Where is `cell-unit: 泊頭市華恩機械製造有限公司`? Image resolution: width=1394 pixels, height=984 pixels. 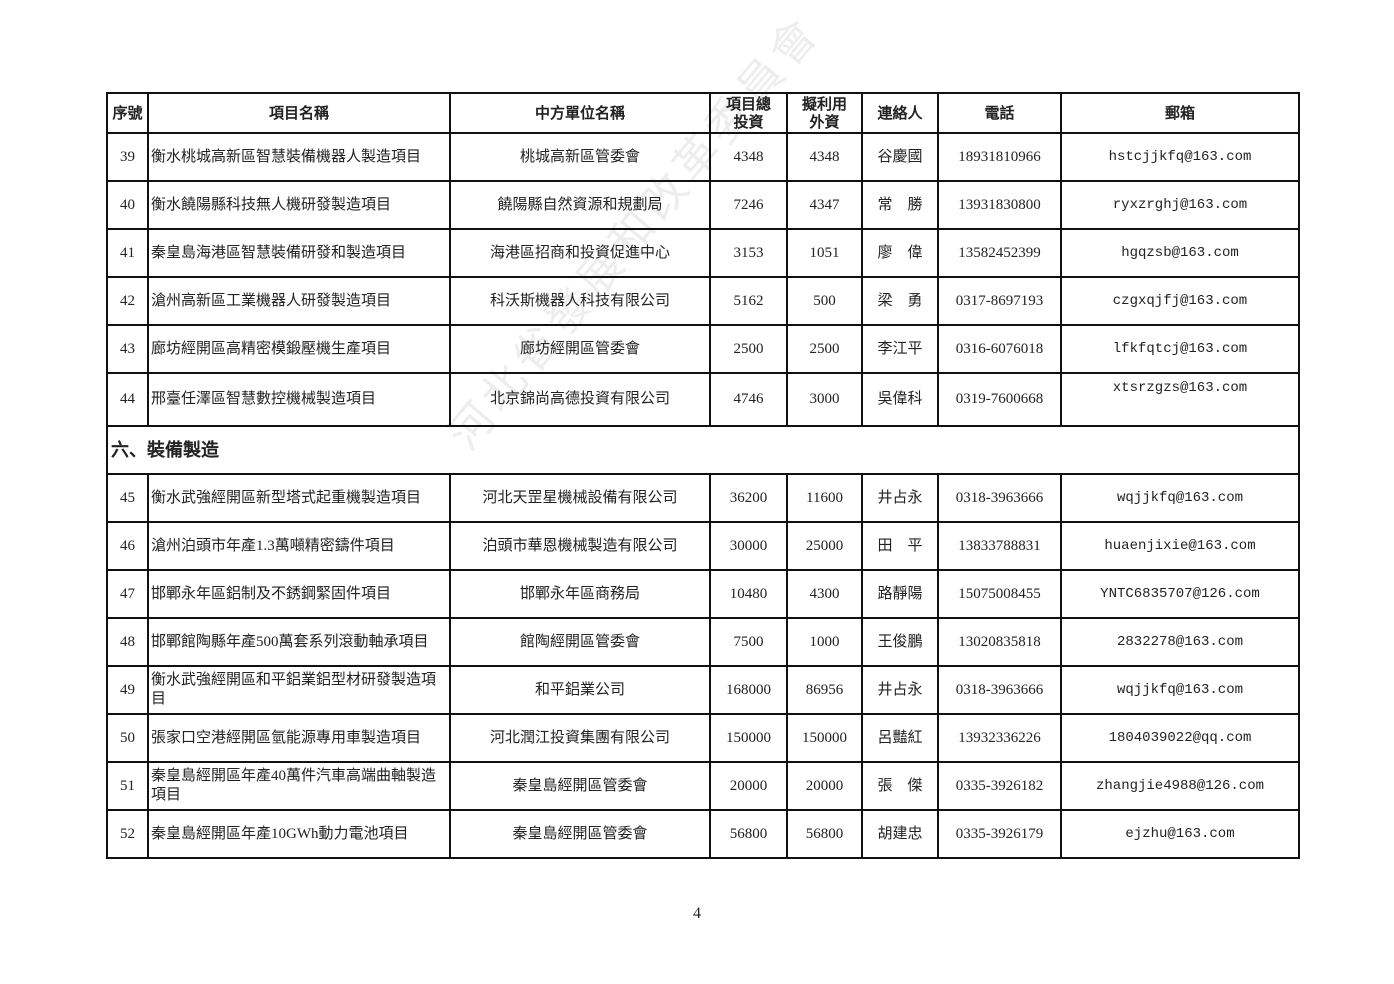
cell-unit: 泊頭市華恩機械製造有限公司 is located at coordinates (580, 546).